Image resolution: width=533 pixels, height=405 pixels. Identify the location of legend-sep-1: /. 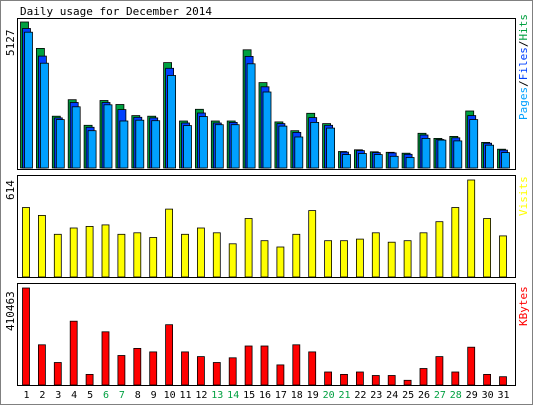
(523, 83).